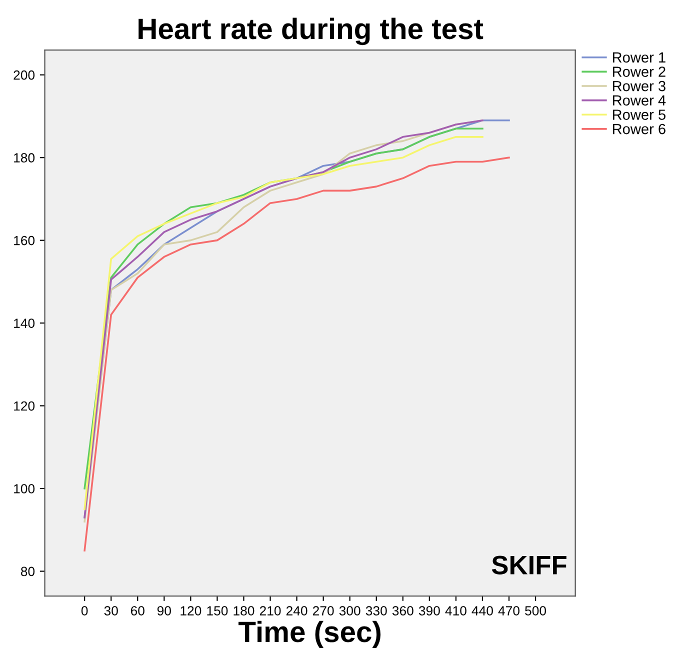 Image resolution: width=689 pixels, height=650 pixels. What do you see at coordinates (403, 611) in the screenshot?
I see `x-tick-label: 360` at bounding box center [403, 611].